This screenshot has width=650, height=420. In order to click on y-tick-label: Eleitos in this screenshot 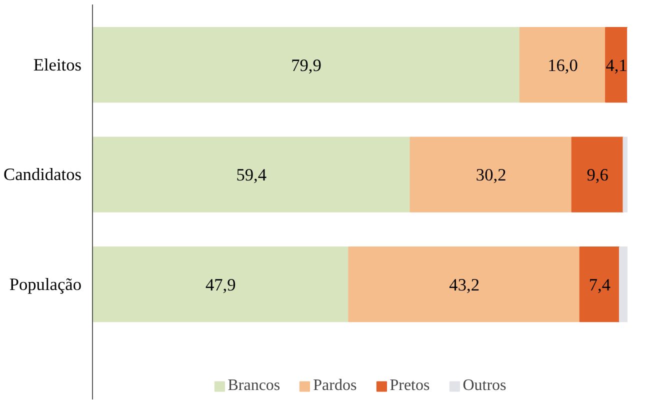, I will do `click(57, 64)`.